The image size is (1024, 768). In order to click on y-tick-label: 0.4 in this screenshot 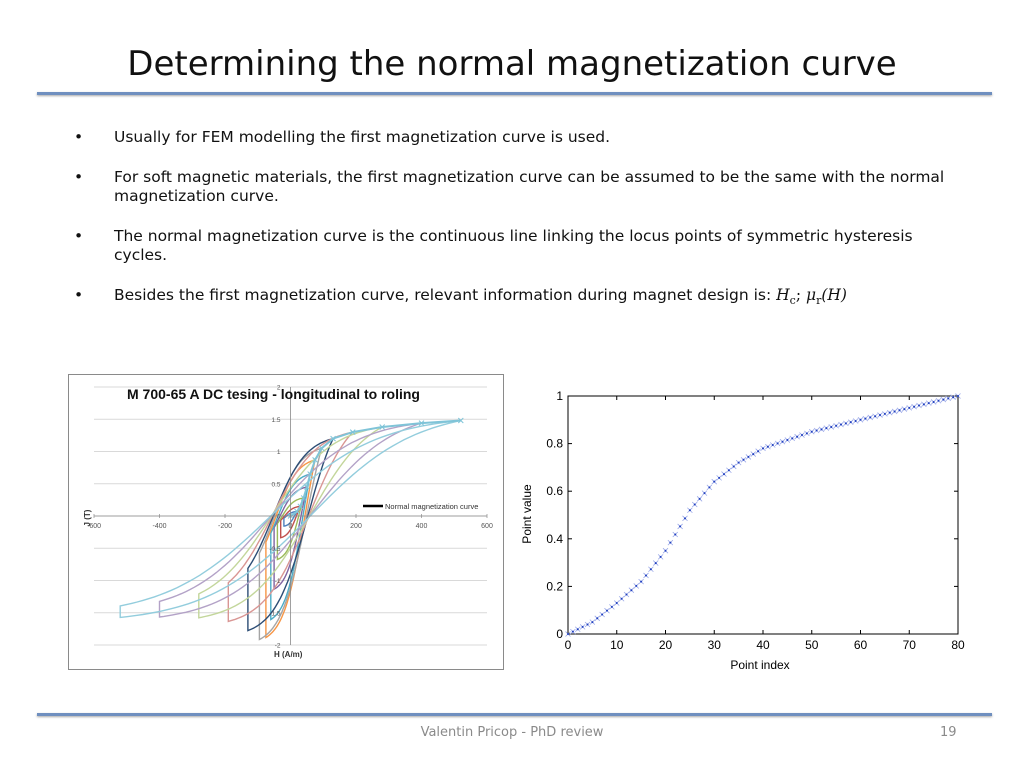, I will do `click(554, 539)`.